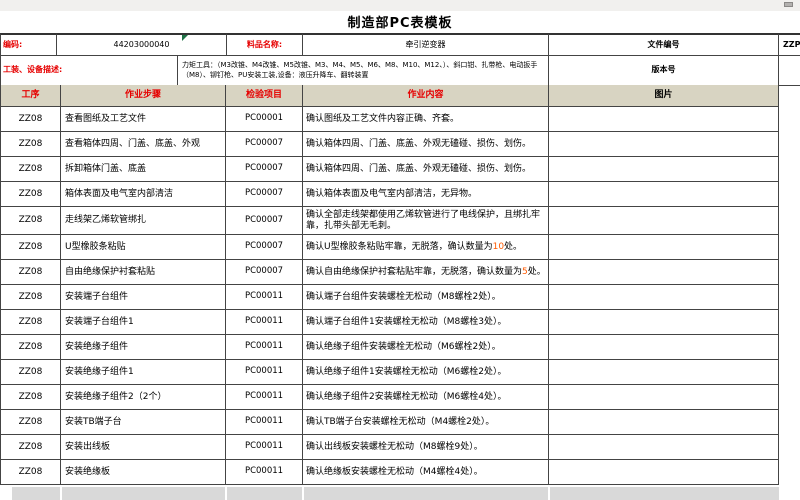 The height and width of the screenshot is (500, 800). I want to click on window-top-band, so click(400, 5).